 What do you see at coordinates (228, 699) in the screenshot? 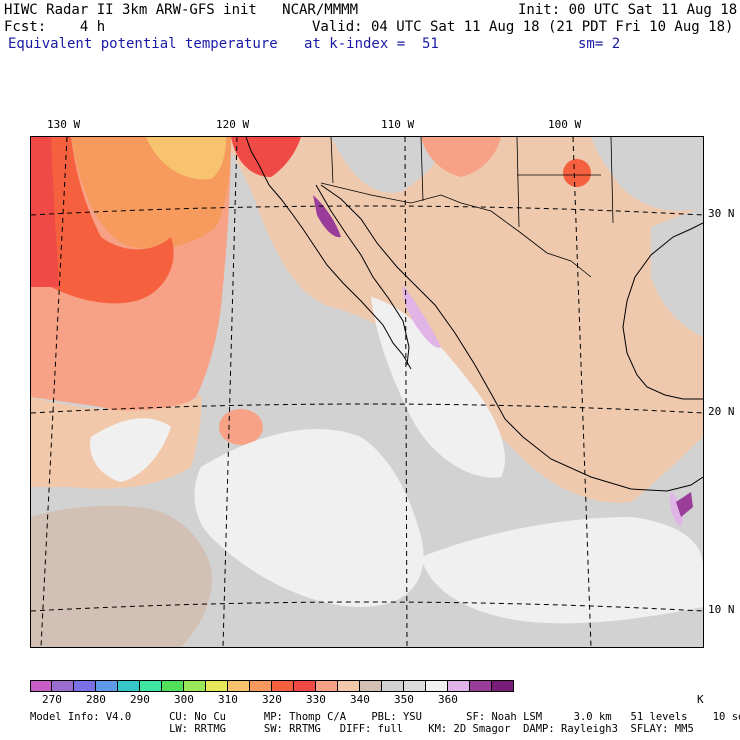
I see `colorbar-tick-label: 310` at bounding box center [228, 699].